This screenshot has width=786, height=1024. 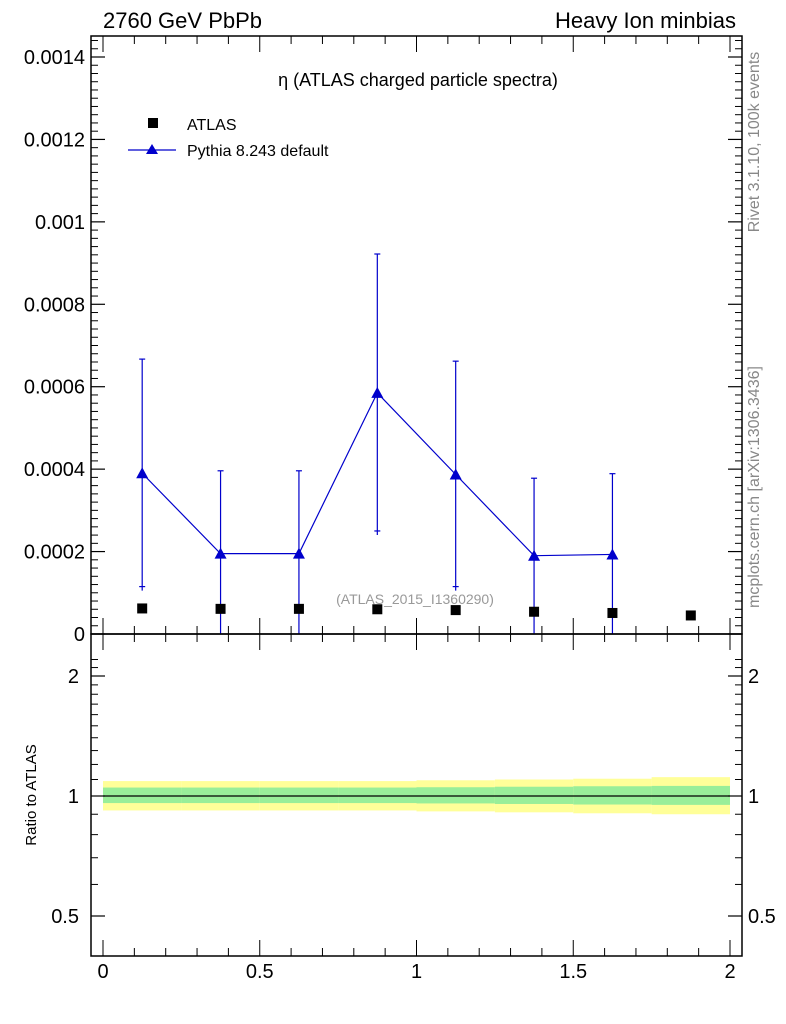 What do you see at coordinates (152, 149) in the screenshot?
I see `legend-pythia-marker` at bounding box center [152, 149].